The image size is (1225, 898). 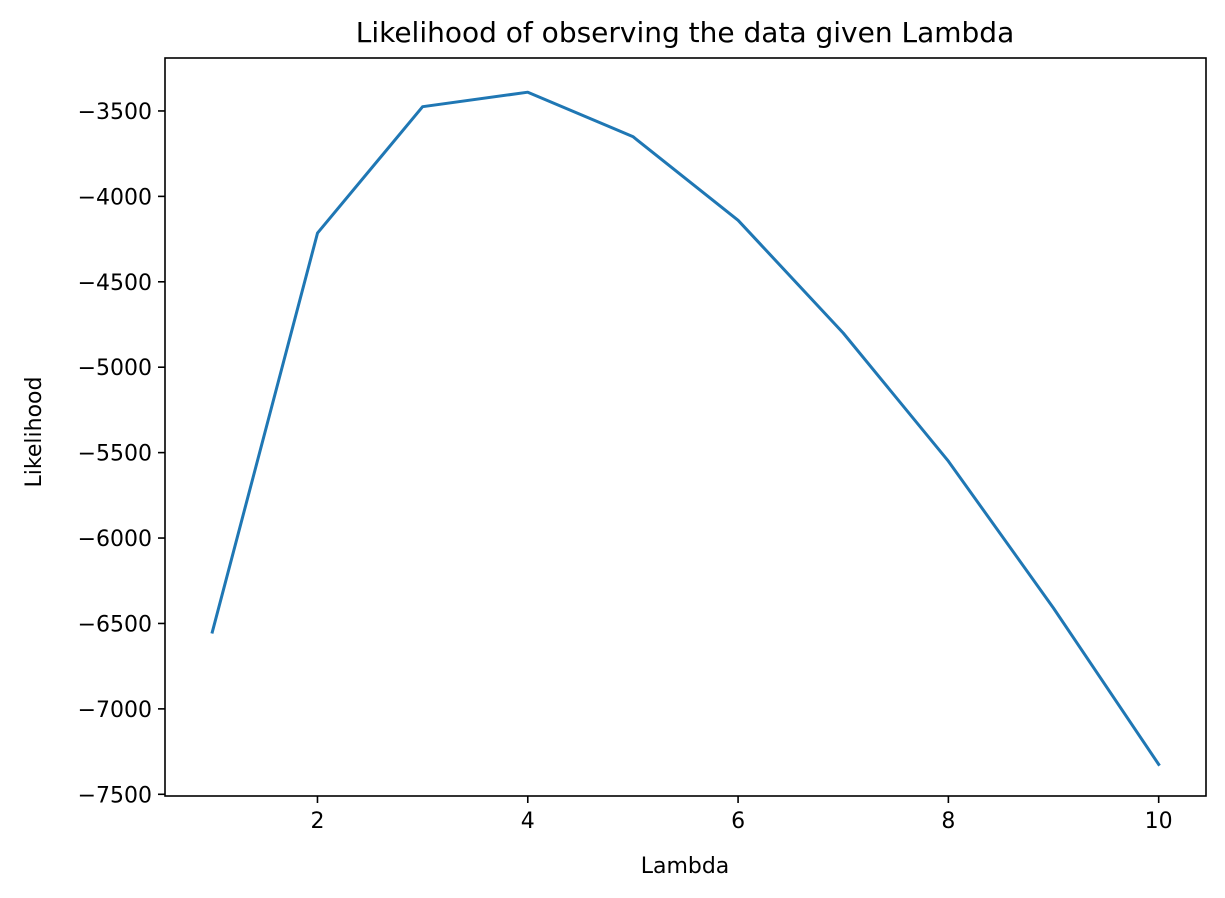 I want to click on y-tick-label: −6500, so click(x=115, y=624).